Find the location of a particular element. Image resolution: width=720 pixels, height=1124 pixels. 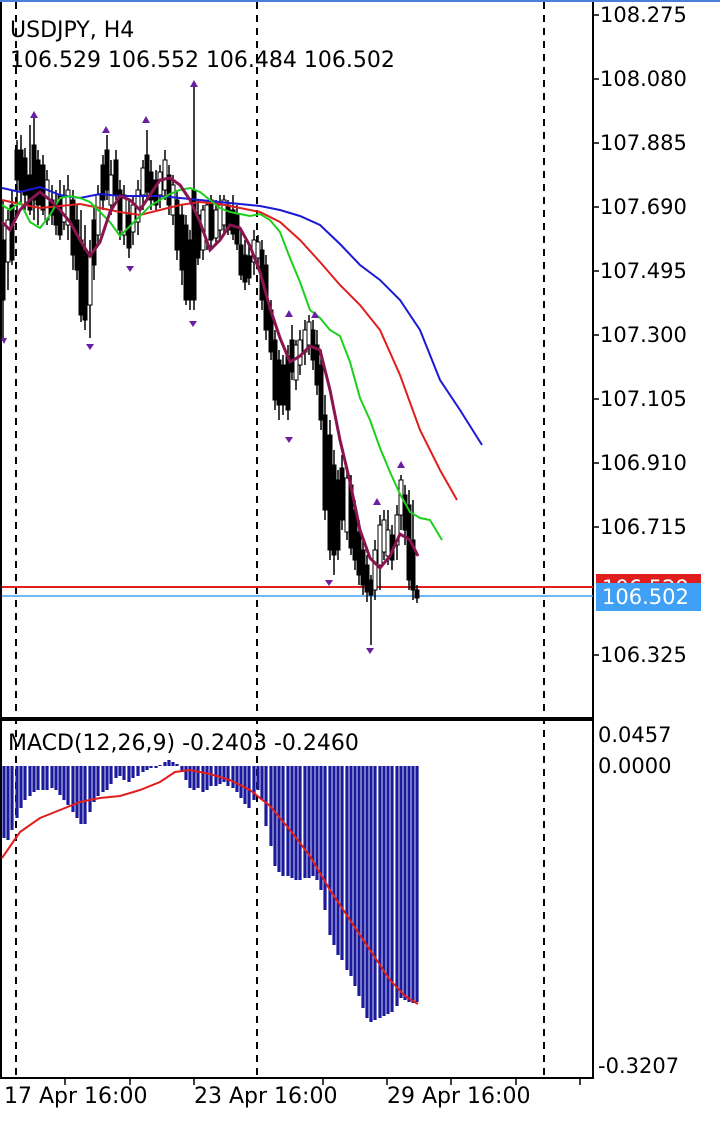

macd-indicator-label: MACD(12,26,9) -0.2403 -0.2460 is located at coordinates (183, 743).